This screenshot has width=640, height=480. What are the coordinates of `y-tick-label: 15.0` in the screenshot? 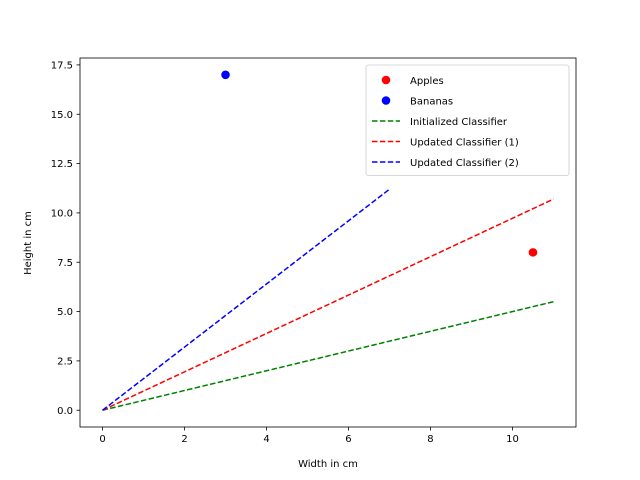 It's located at (62, 115).